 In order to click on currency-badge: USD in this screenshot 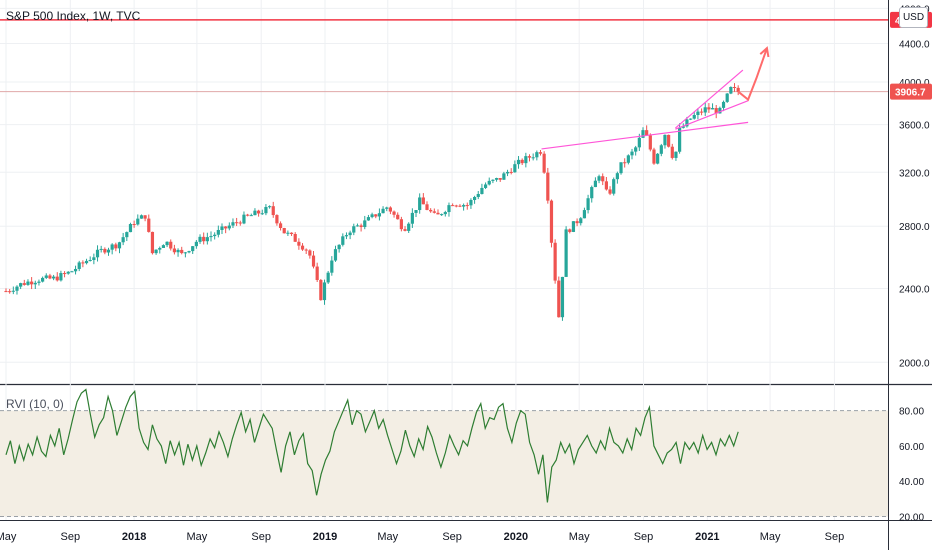, I will do `click(913, 17)`.